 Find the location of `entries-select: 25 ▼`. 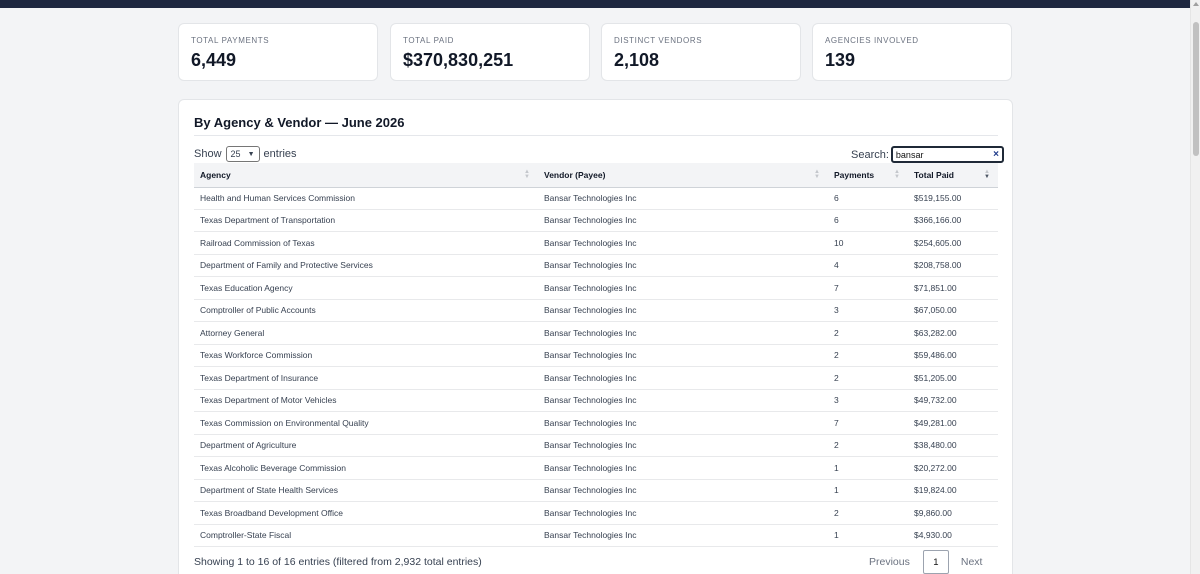

entries-select: 25 ▼ is located at coordinates (242, 154).